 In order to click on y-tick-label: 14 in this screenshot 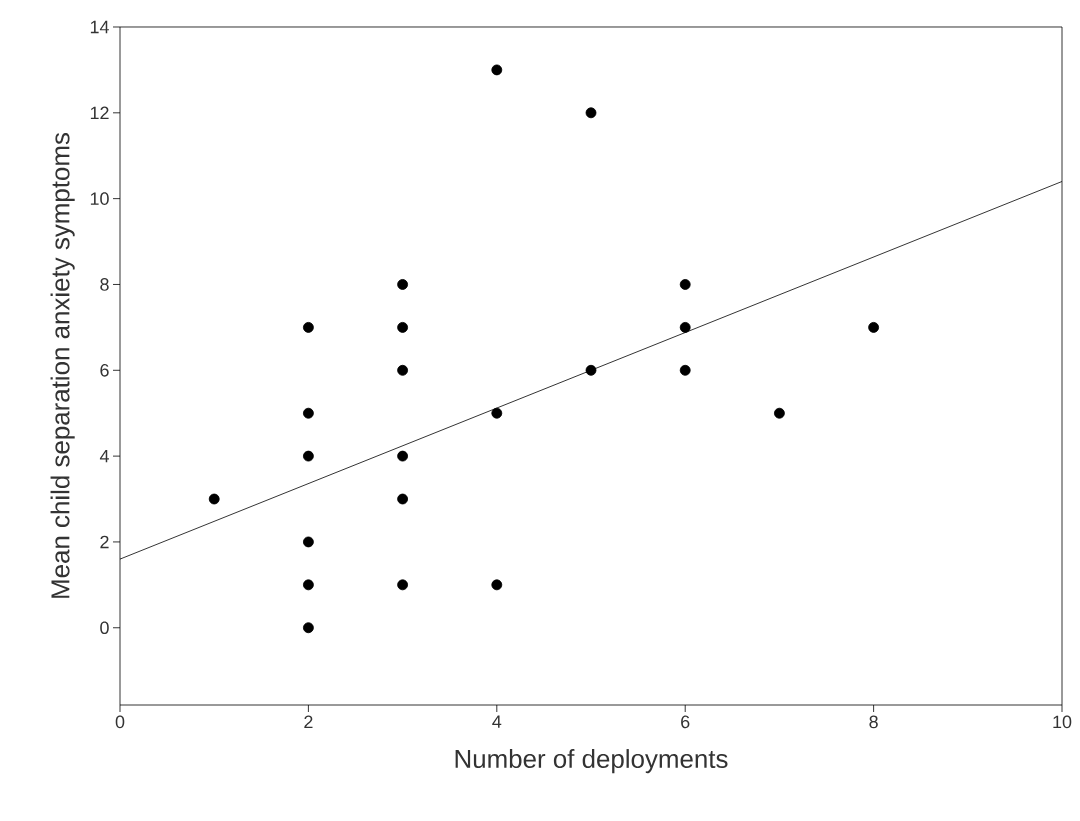, I will do `click(99, 27)`.